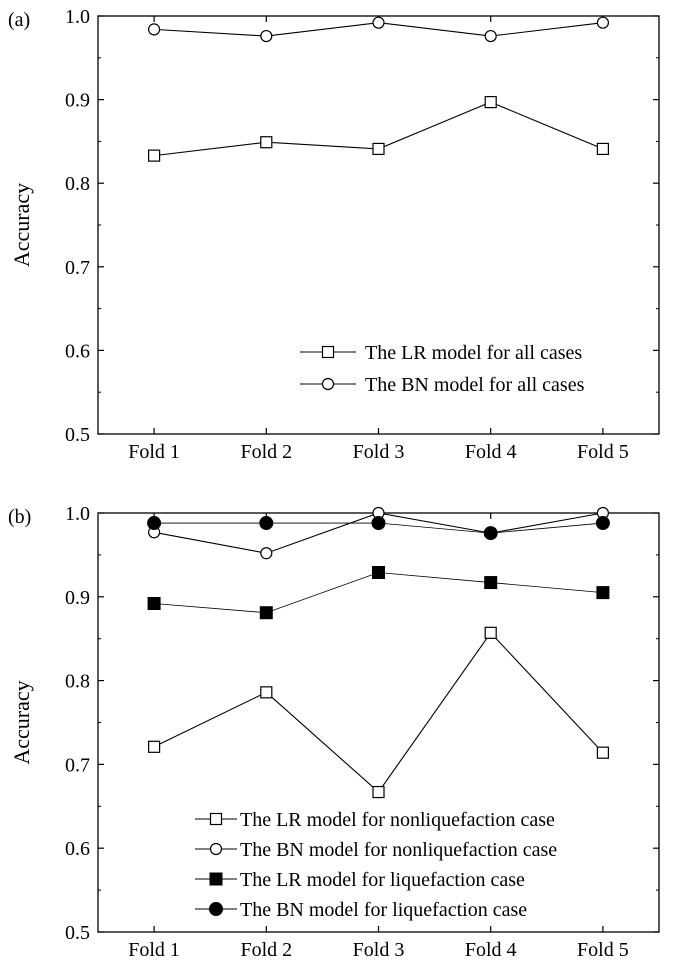  I want to click on legend-item: The BN model for all cases, so click(442, 385).